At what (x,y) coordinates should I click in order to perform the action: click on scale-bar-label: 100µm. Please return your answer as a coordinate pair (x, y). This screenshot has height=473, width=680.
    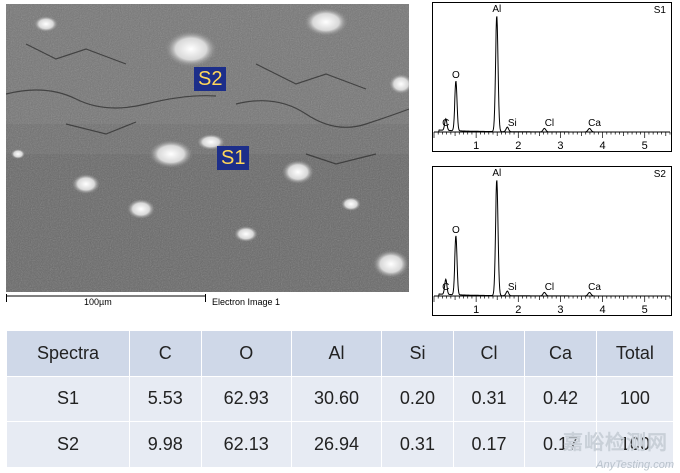
    Looking at the image, I should click on (98, 302).